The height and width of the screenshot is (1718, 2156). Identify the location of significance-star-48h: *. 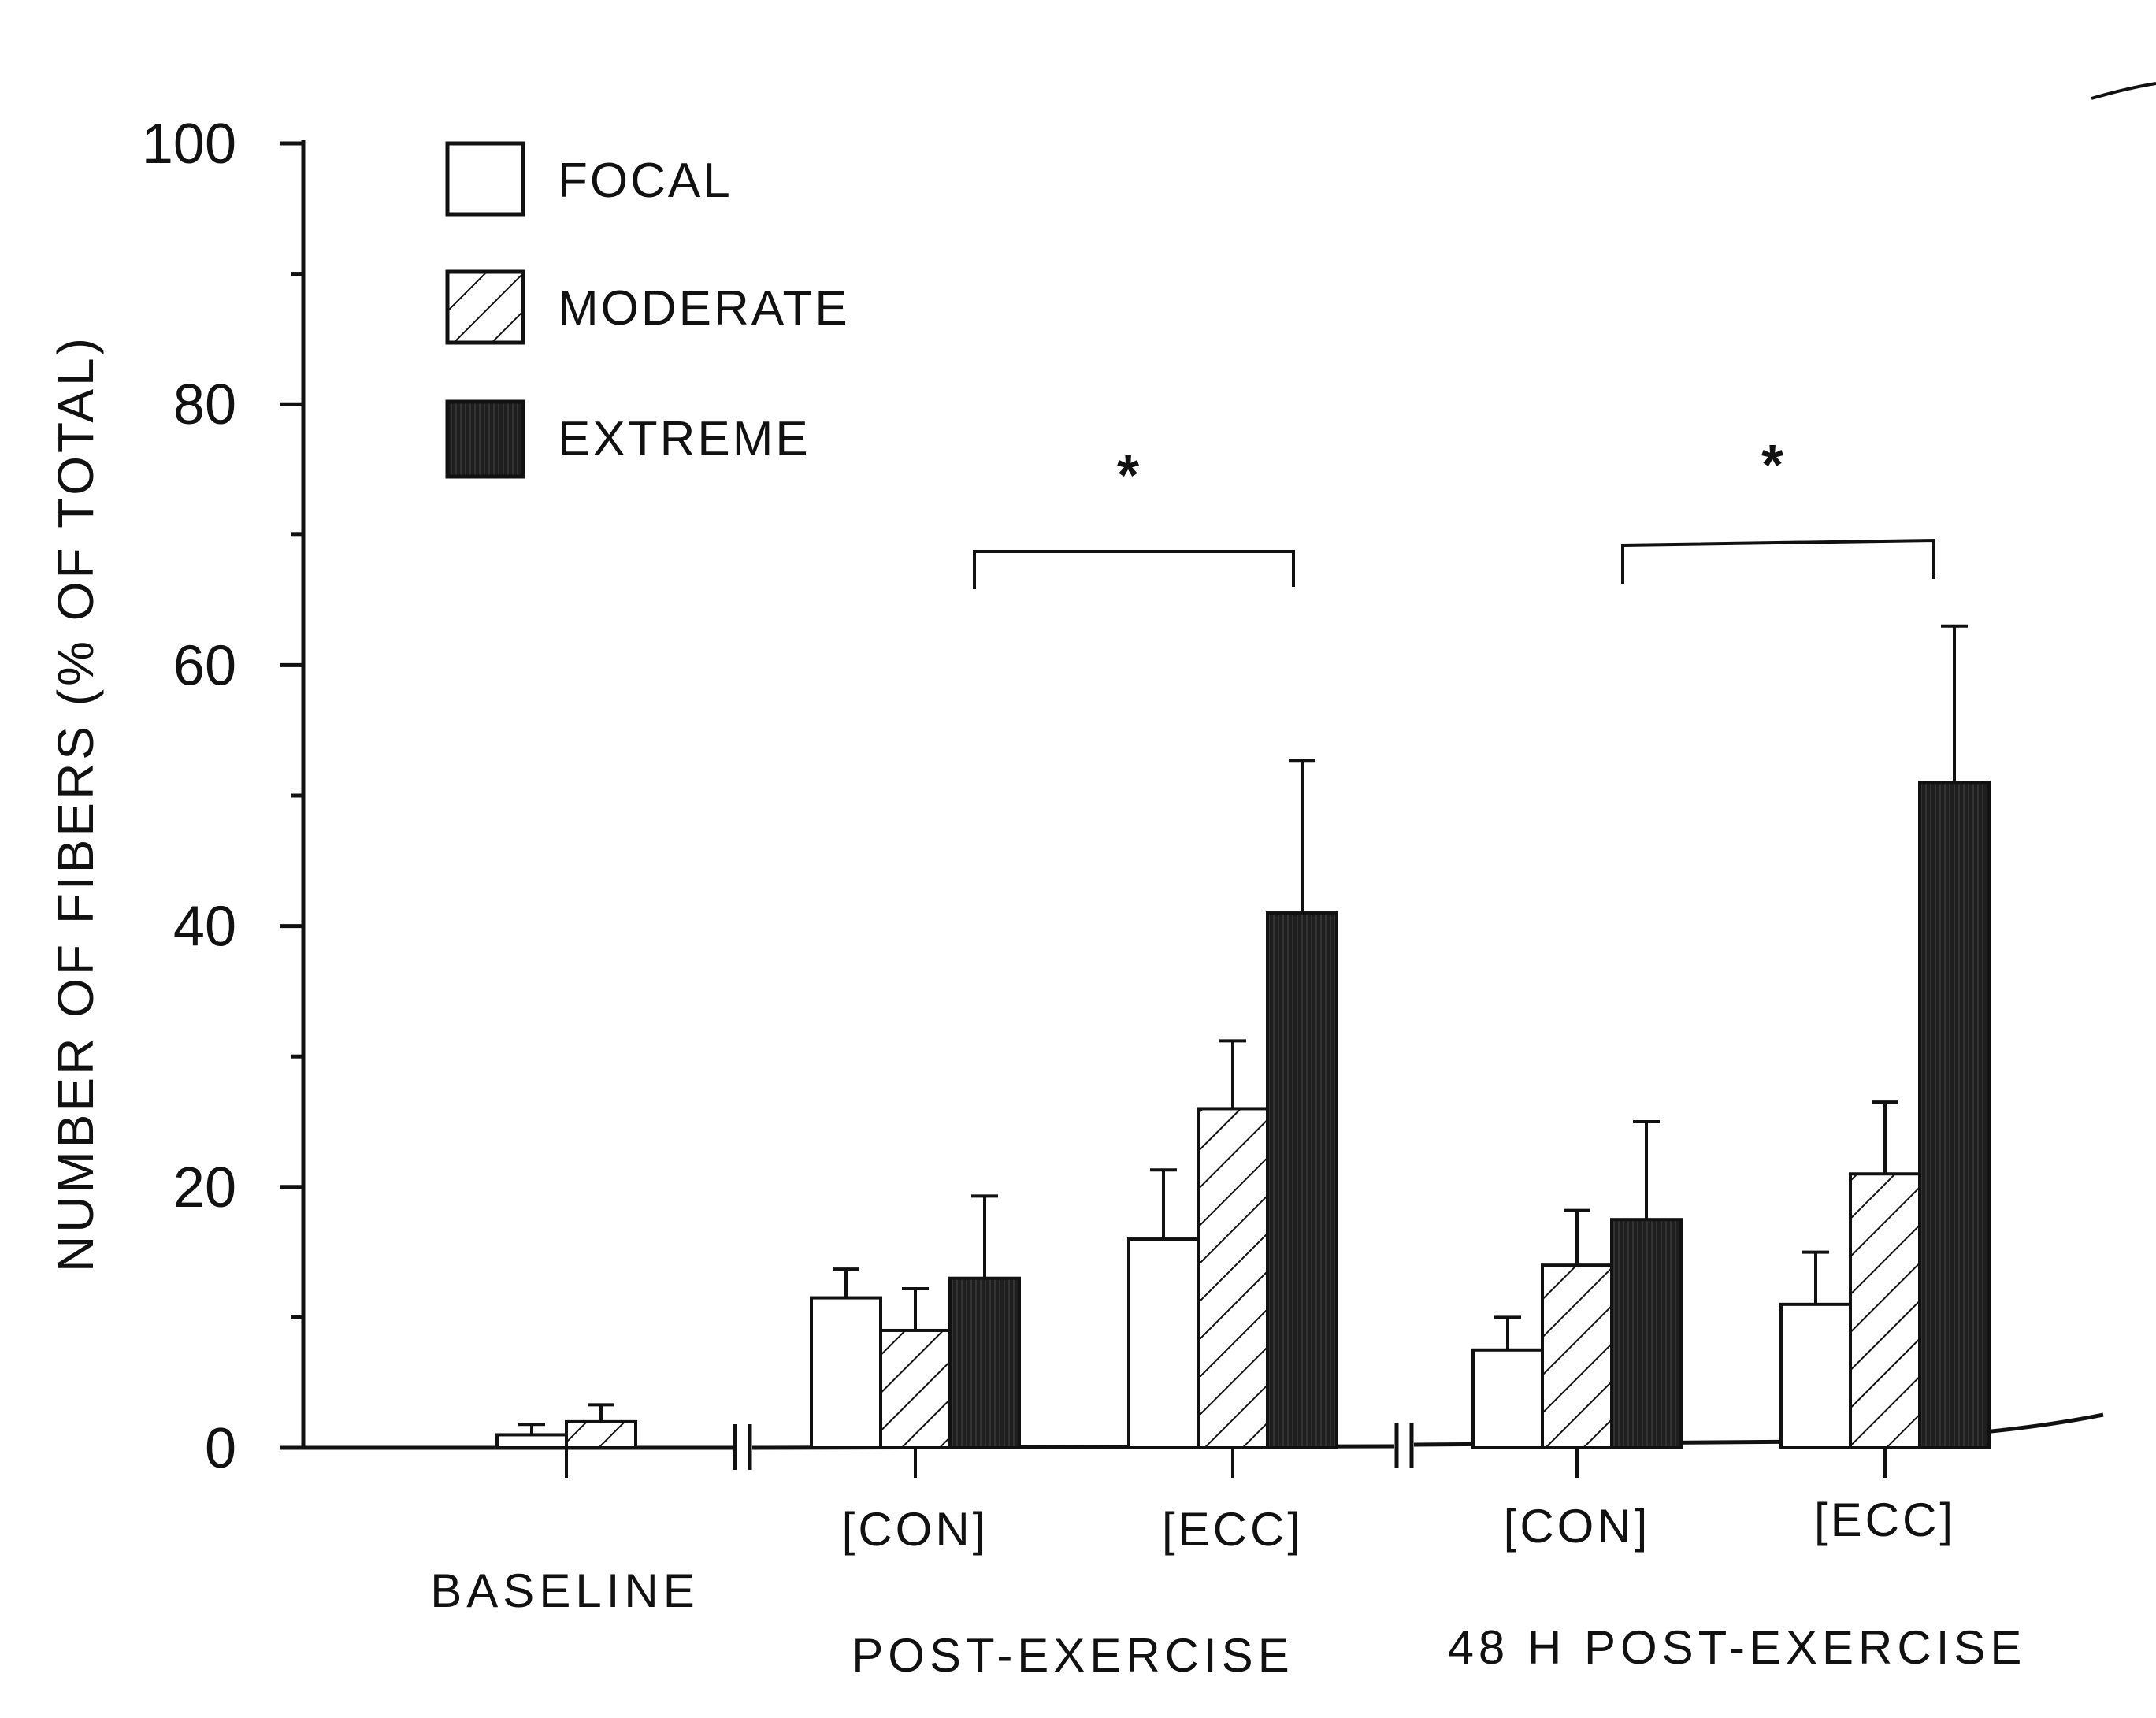
(1772, 465).